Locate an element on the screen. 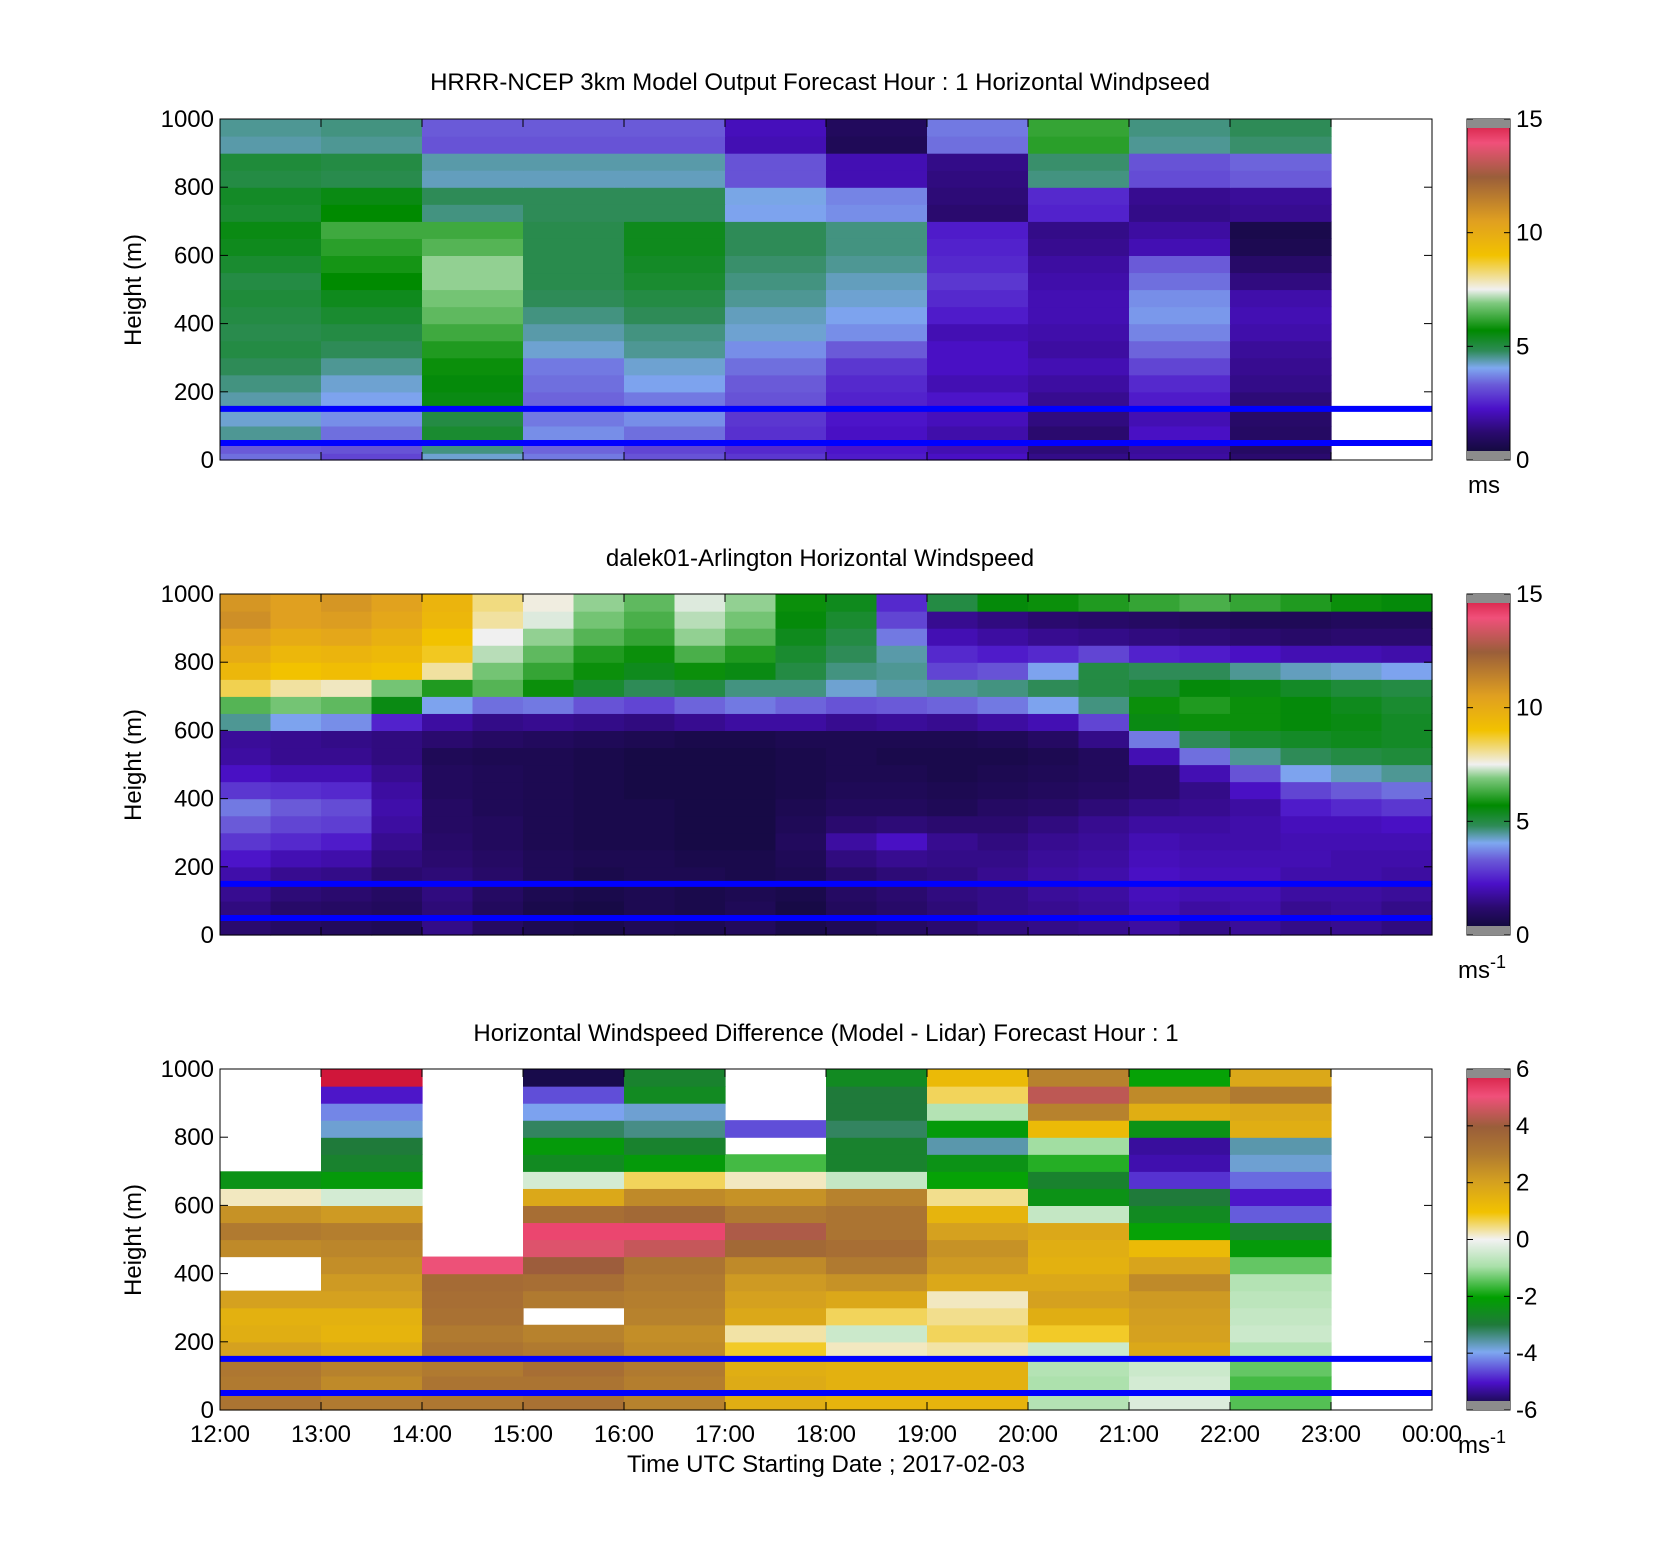 The image size is (1680, 1561). colorbar-tick-label: 6 is located at coordinates (1522, 1069).